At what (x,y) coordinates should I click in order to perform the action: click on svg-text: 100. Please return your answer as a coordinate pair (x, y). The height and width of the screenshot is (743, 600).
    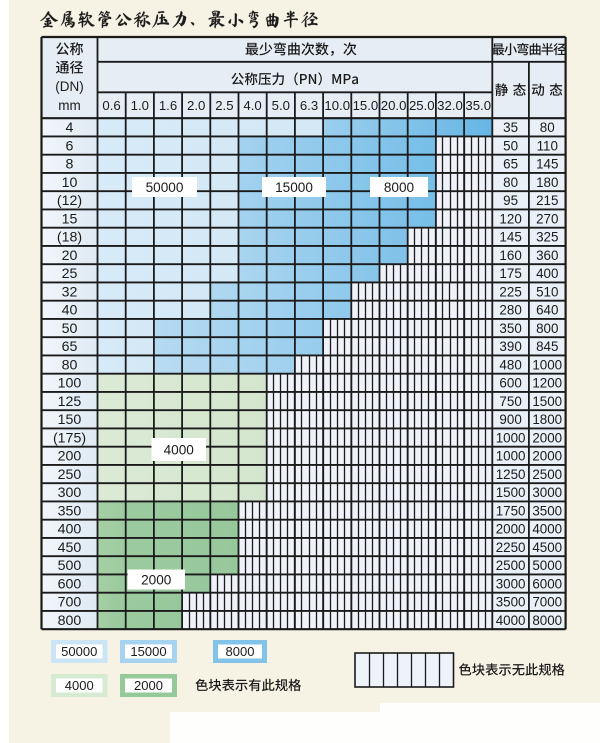
    Looking at the image, I should click on (70, 384).